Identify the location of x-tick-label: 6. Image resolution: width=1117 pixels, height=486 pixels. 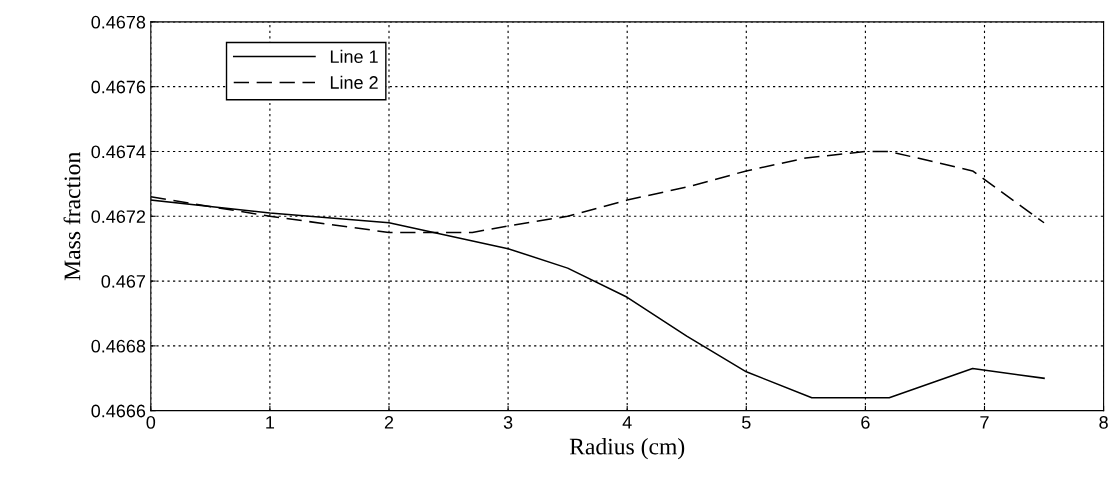
(865, 422).